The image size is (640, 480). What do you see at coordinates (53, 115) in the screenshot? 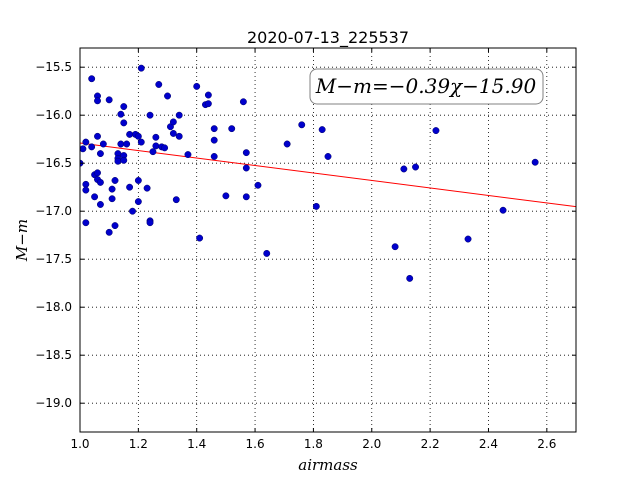
I see `y-tick-label: −16.0` at bounding box center [53, 115].